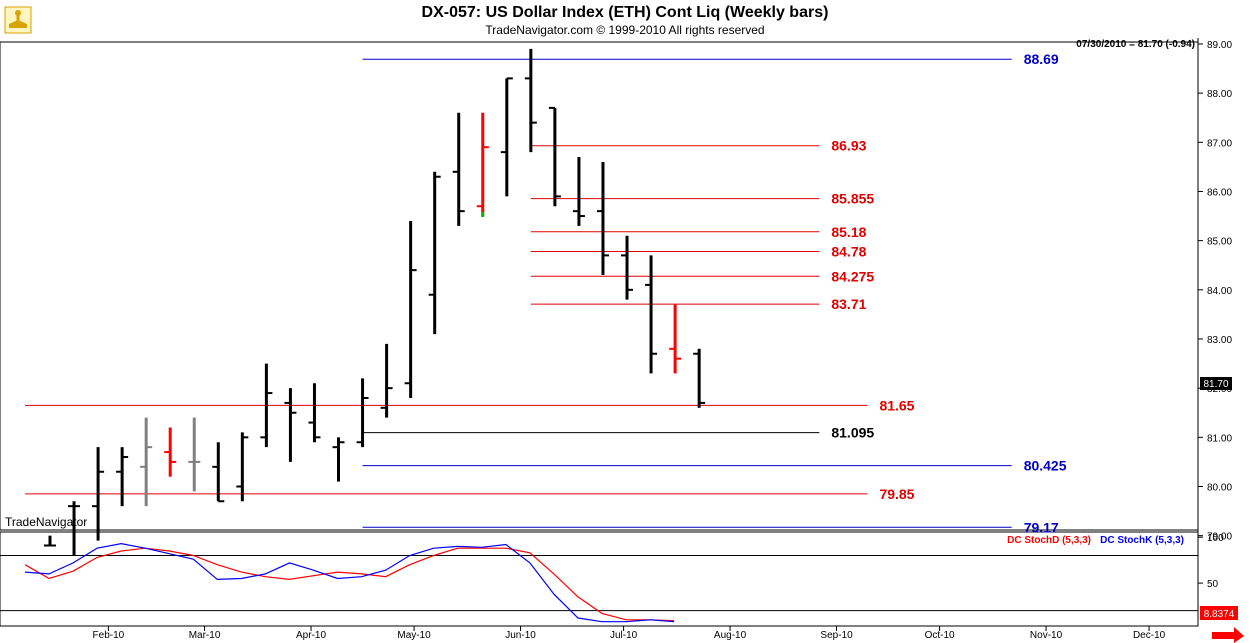 Image resolution: width=1250 pixels, height=643 pixels. What do you see at coordinates (836, 635) in the screenshot?
I see `month-label: Sep-10` at bounding box center [836, 635].